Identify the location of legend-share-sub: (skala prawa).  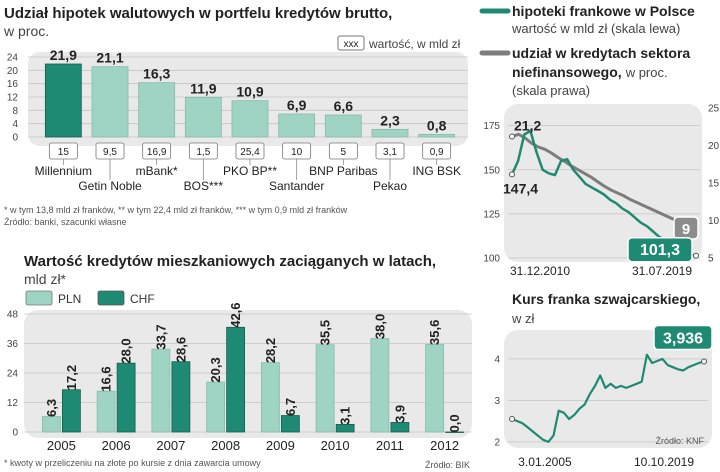
(551, 90).